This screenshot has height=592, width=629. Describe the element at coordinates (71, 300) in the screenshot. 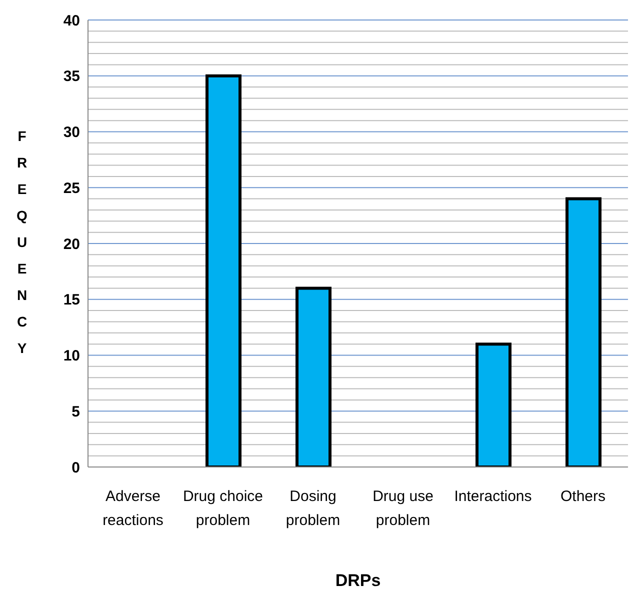

I see `y-tick-label: 15` at that location.